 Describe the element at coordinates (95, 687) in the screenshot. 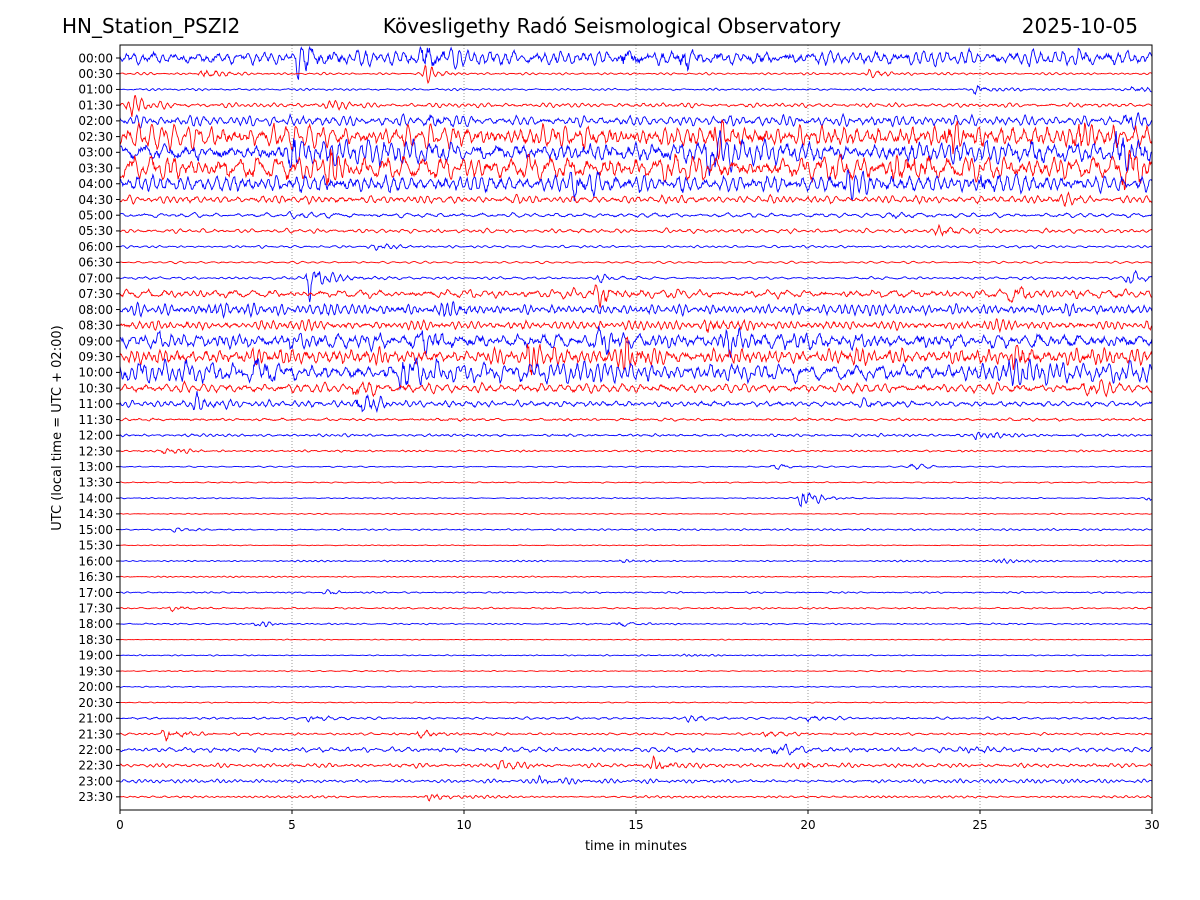

I see `y-tick-label: 20:00` at that location.